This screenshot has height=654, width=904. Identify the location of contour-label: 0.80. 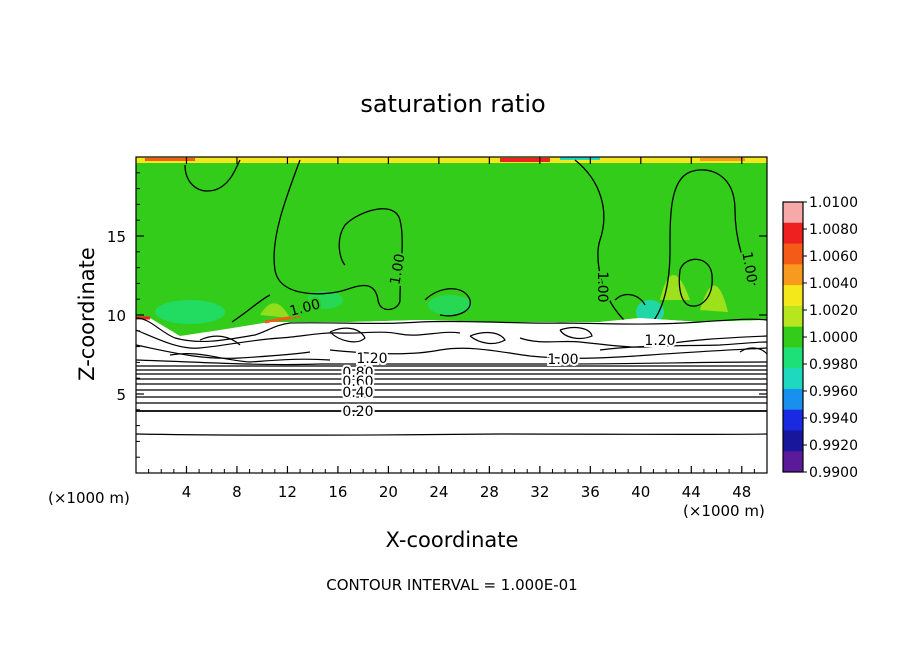
(357, 373).